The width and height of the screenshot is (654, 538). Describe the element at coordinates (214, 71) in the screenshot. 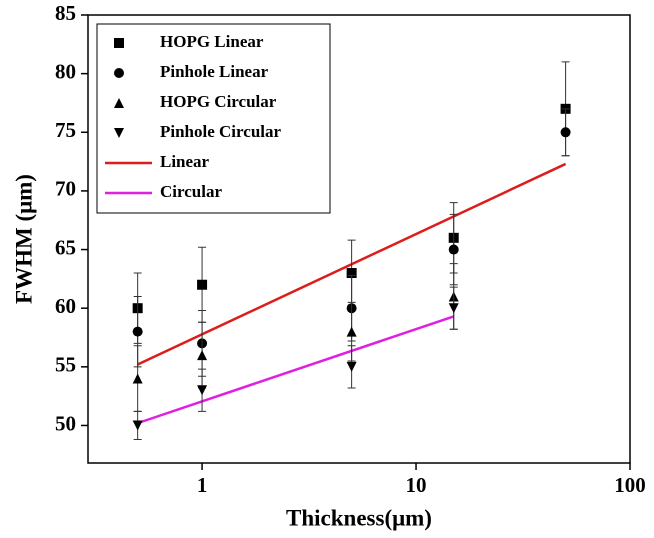

I see `legend-label: Pinhole Linear` at that location.